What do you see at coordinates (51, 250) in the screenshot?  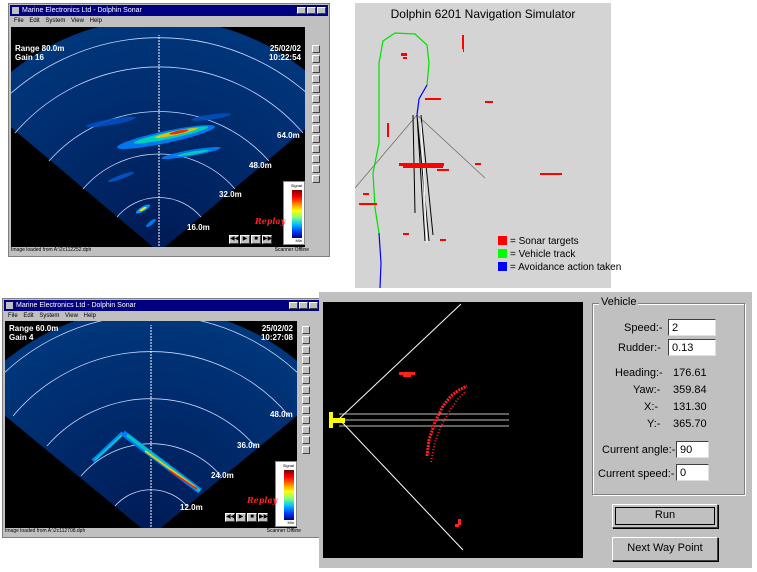 I see `status-left: Image loaded from A:\2c112252.dph` at bounding box center [51, 250].